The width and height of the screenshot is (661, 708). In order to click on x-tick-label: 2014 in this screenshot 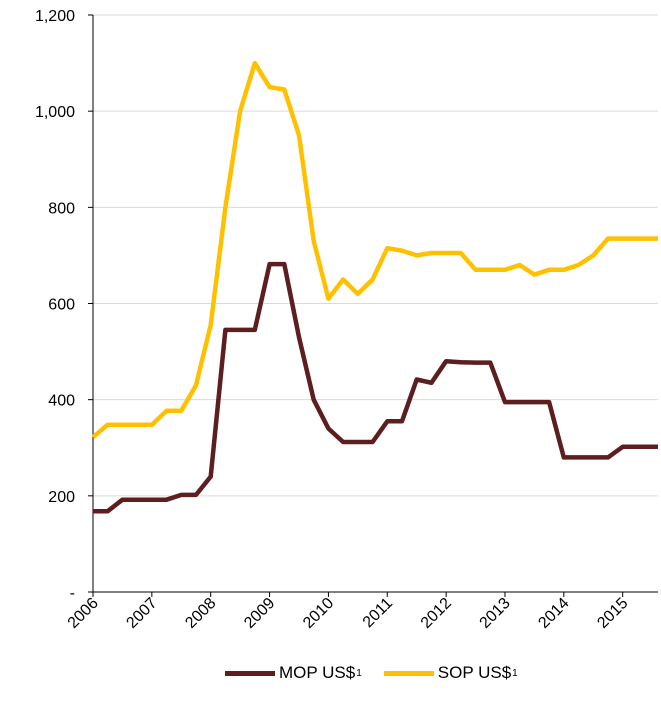, I will do `click(553, 613)`.